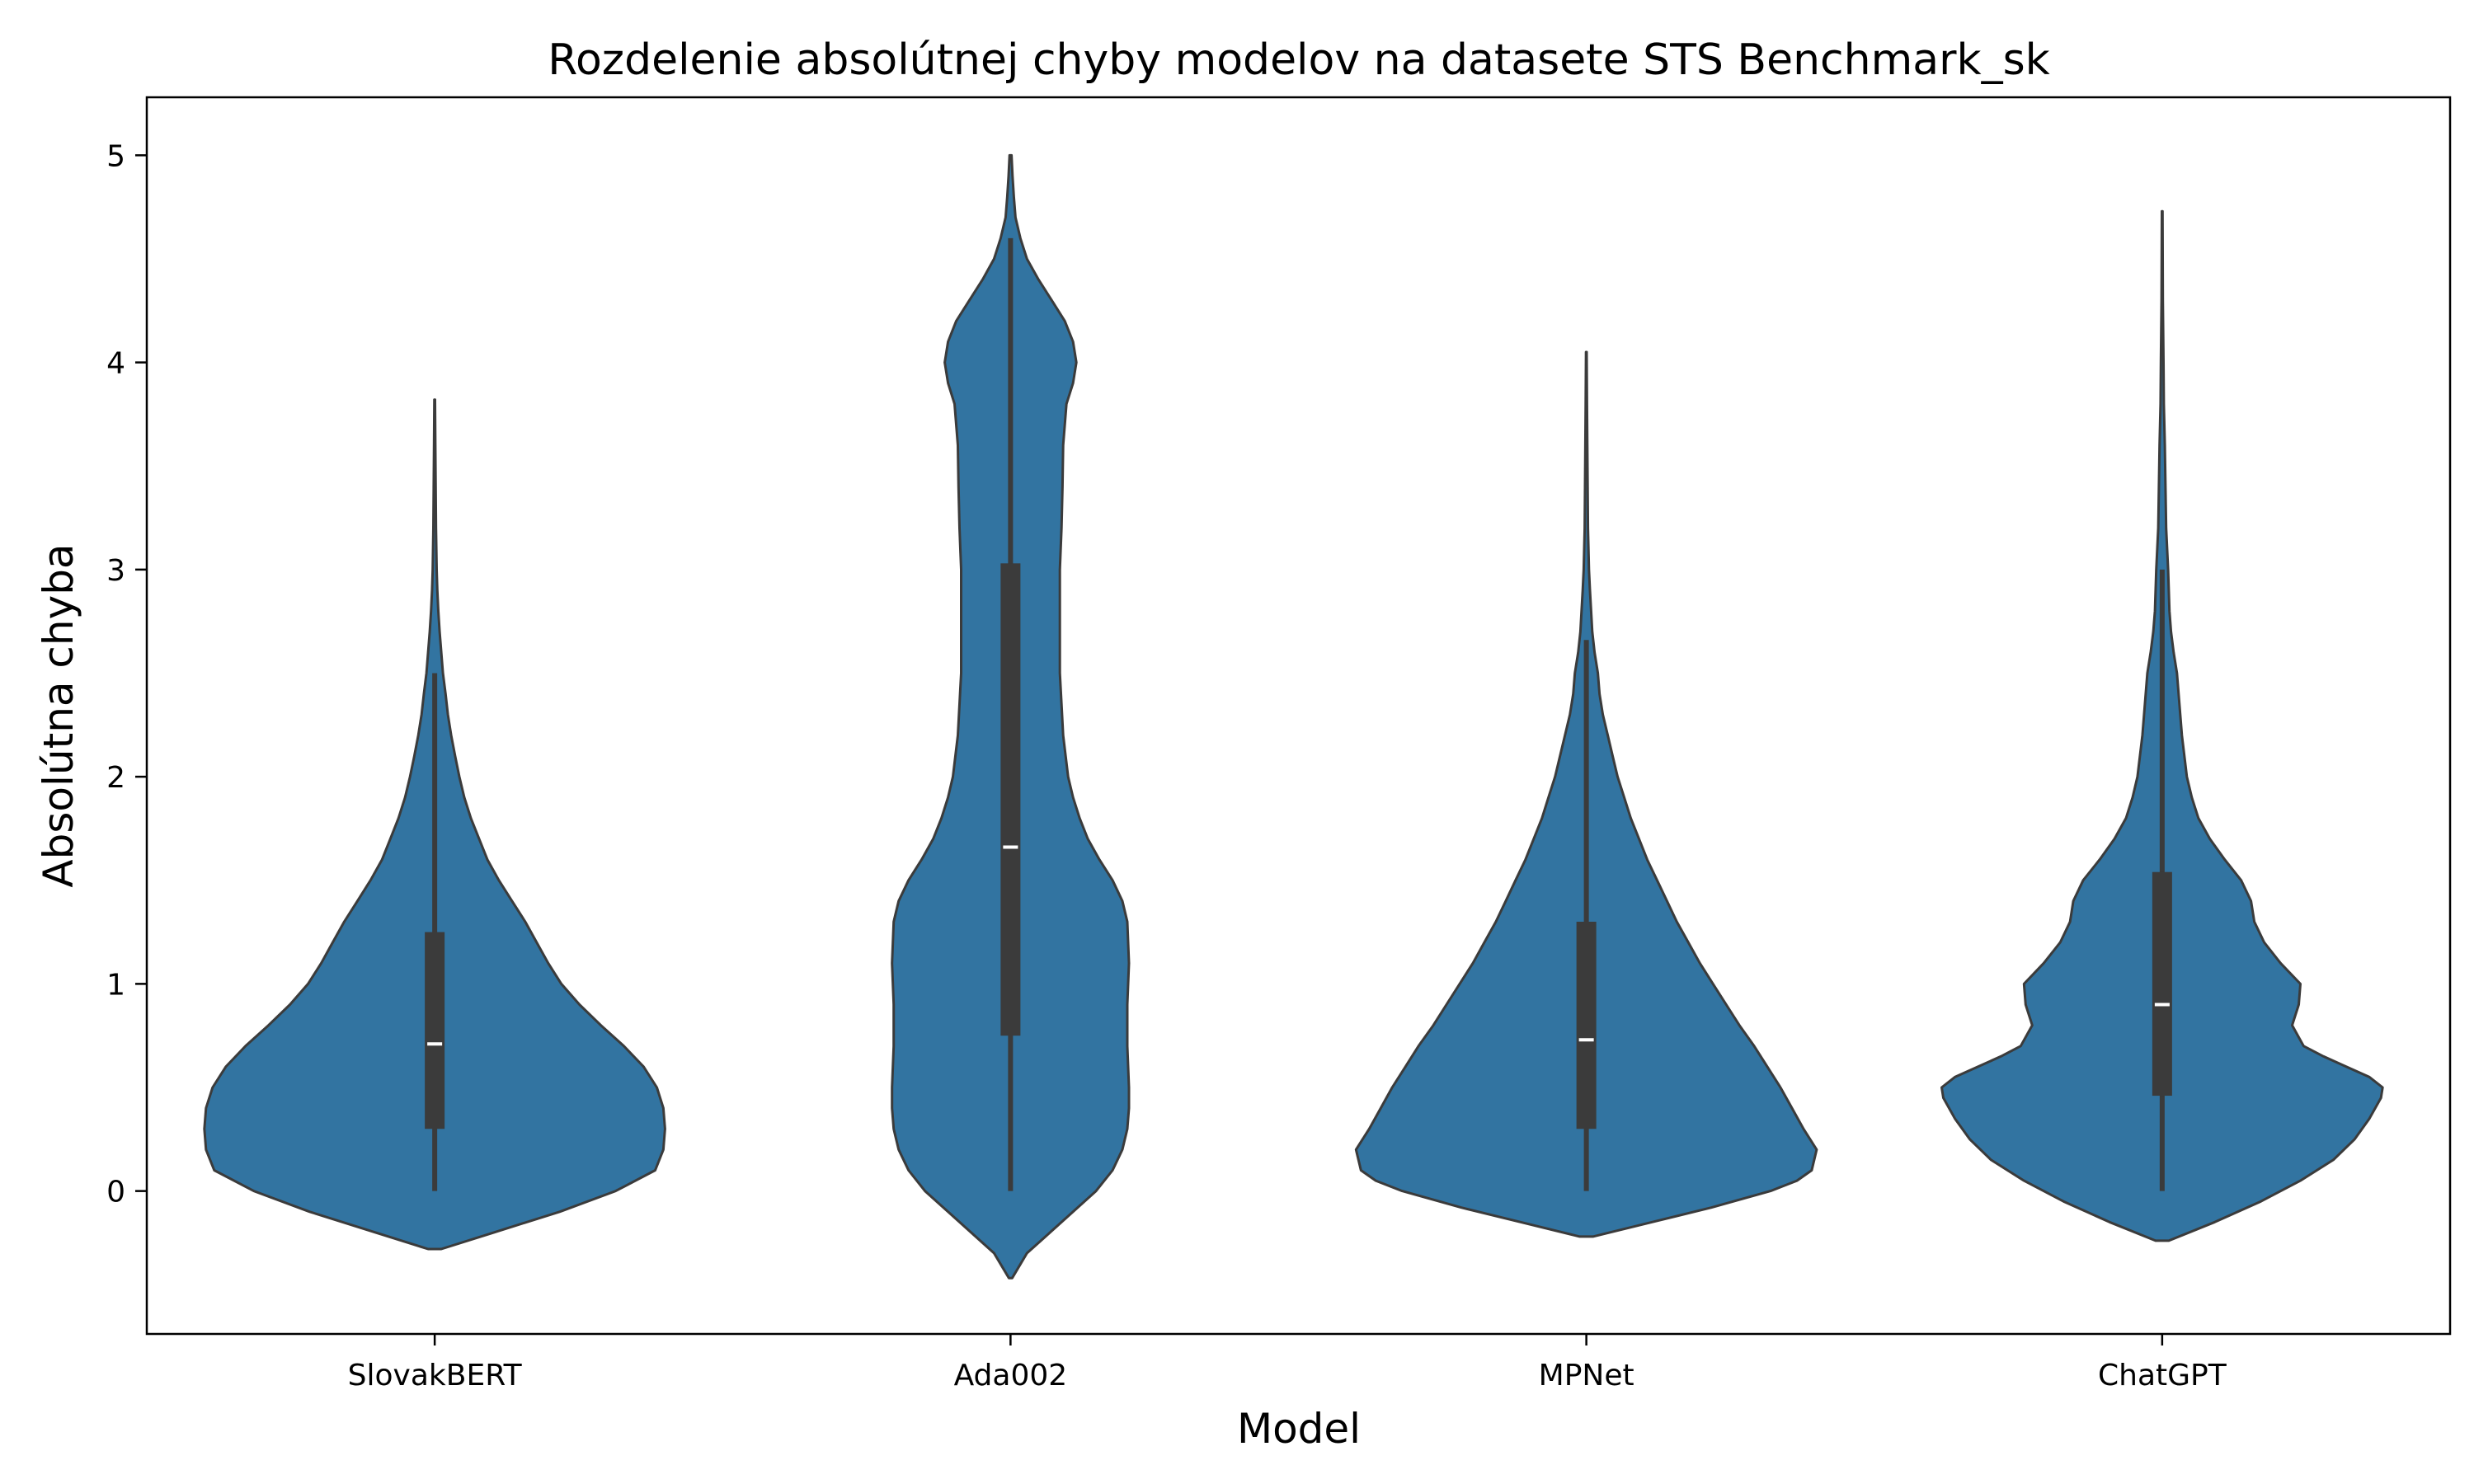  Describe the element at coordinates (2162, 1375) in the screenshot. I see `x-tick-label: ChatGPT` at that location.